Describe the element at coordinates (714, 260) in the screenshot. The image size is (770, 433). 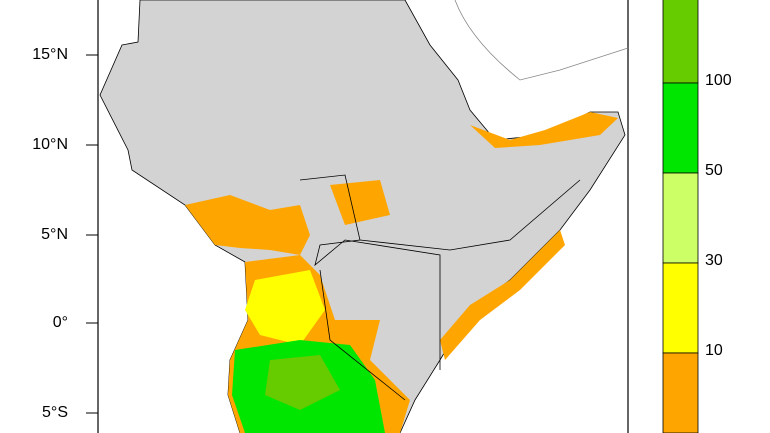
I see `colorbar-label: 30` at that location.